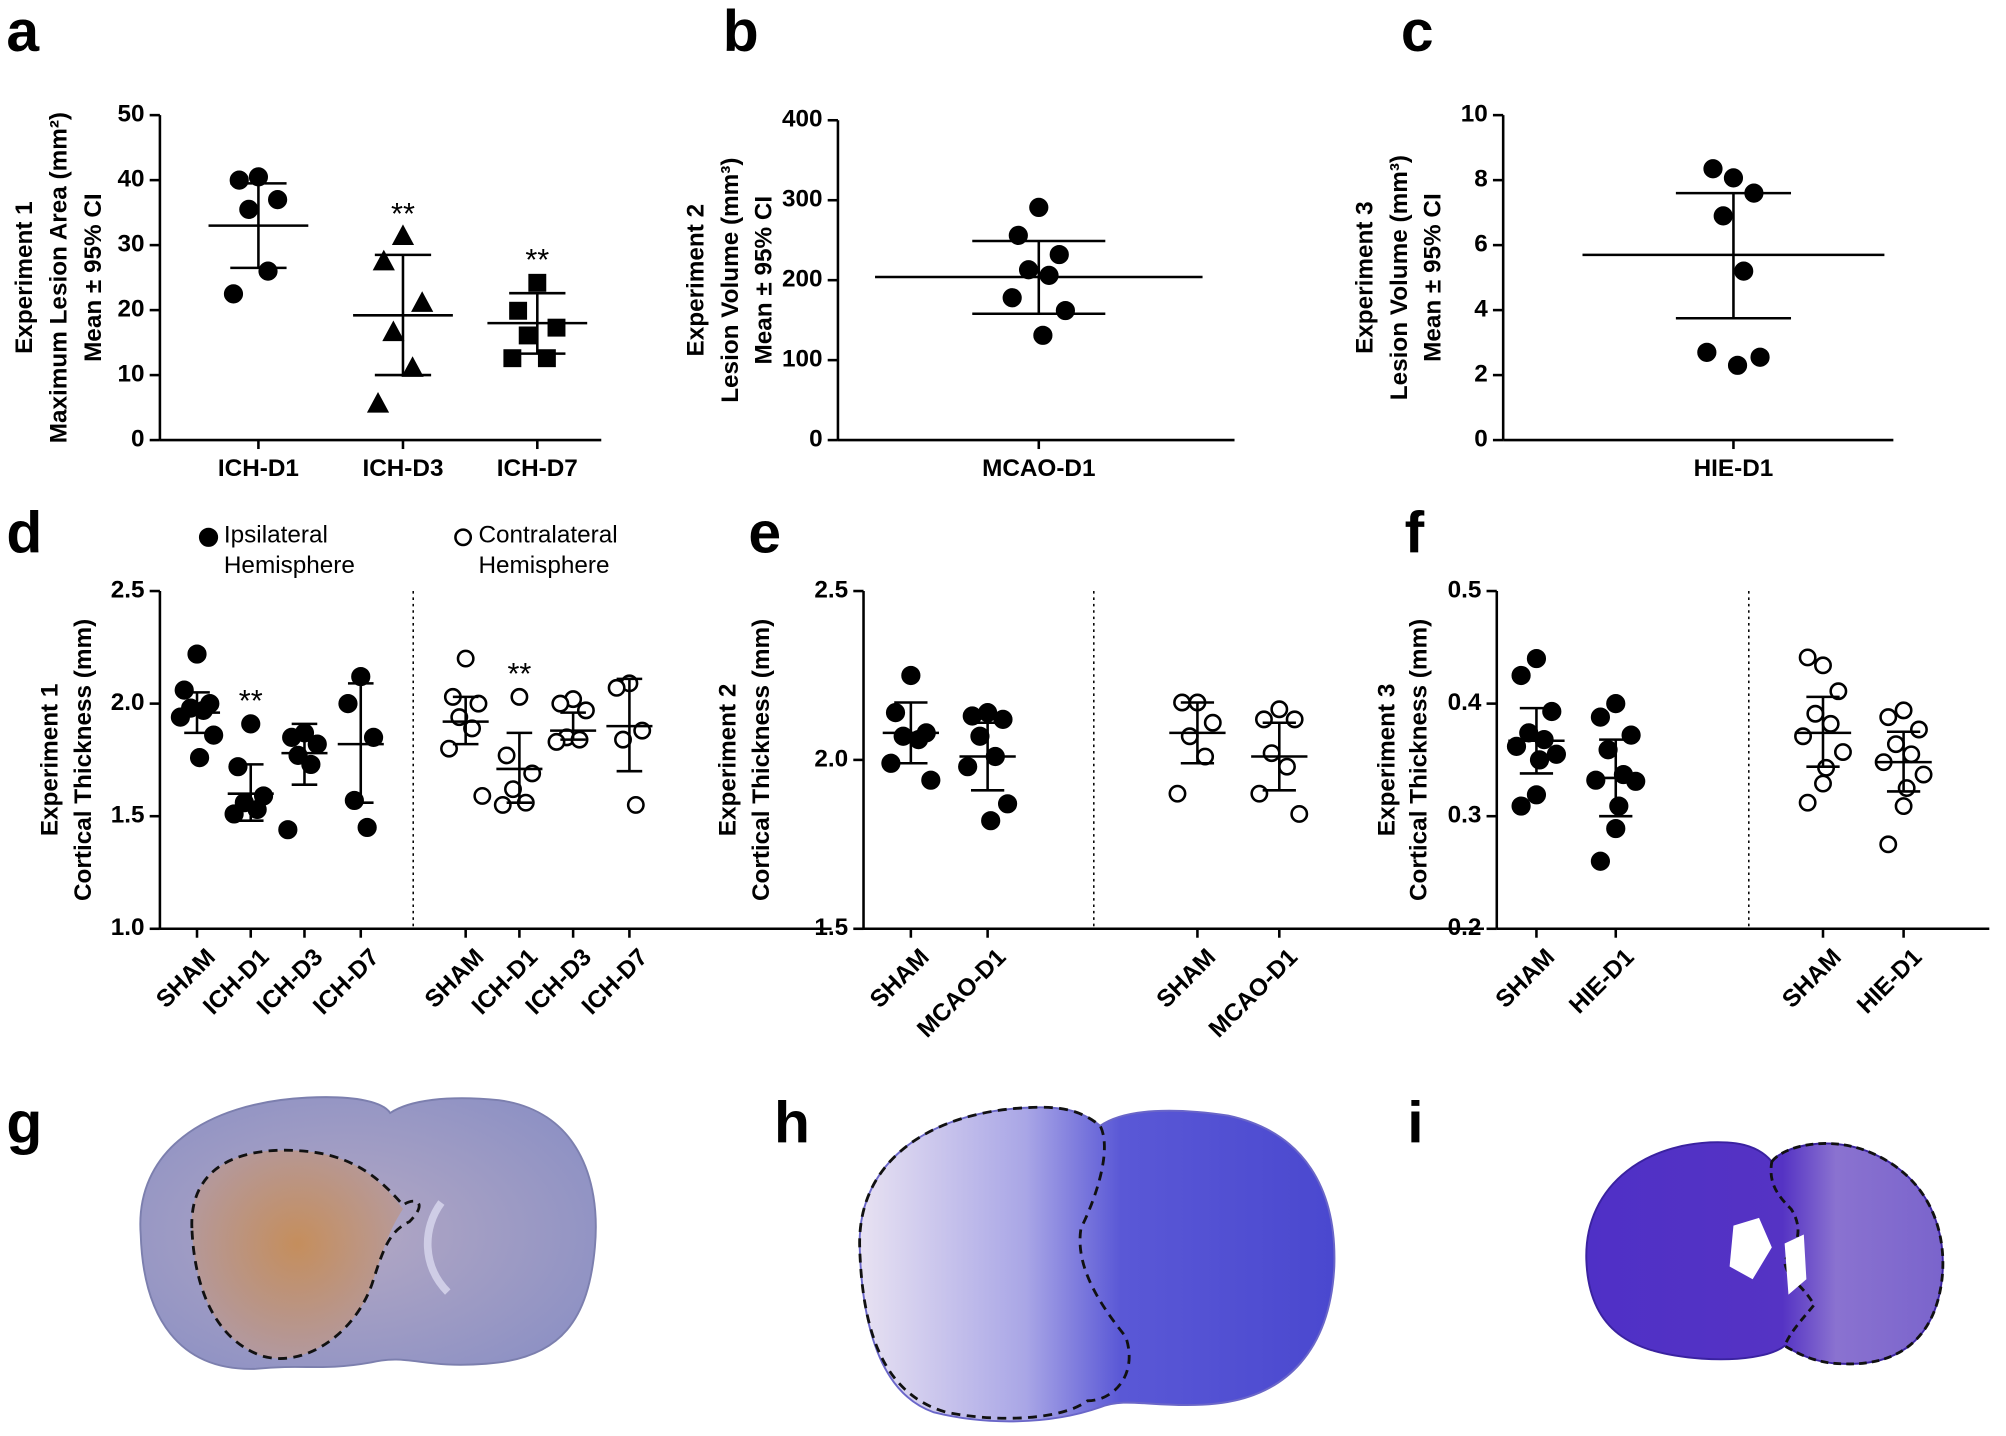  Describe the element at coordinates (547, 551) in the screenshot. I see `legend-entry: Contralateral Hemisphere` at that location.